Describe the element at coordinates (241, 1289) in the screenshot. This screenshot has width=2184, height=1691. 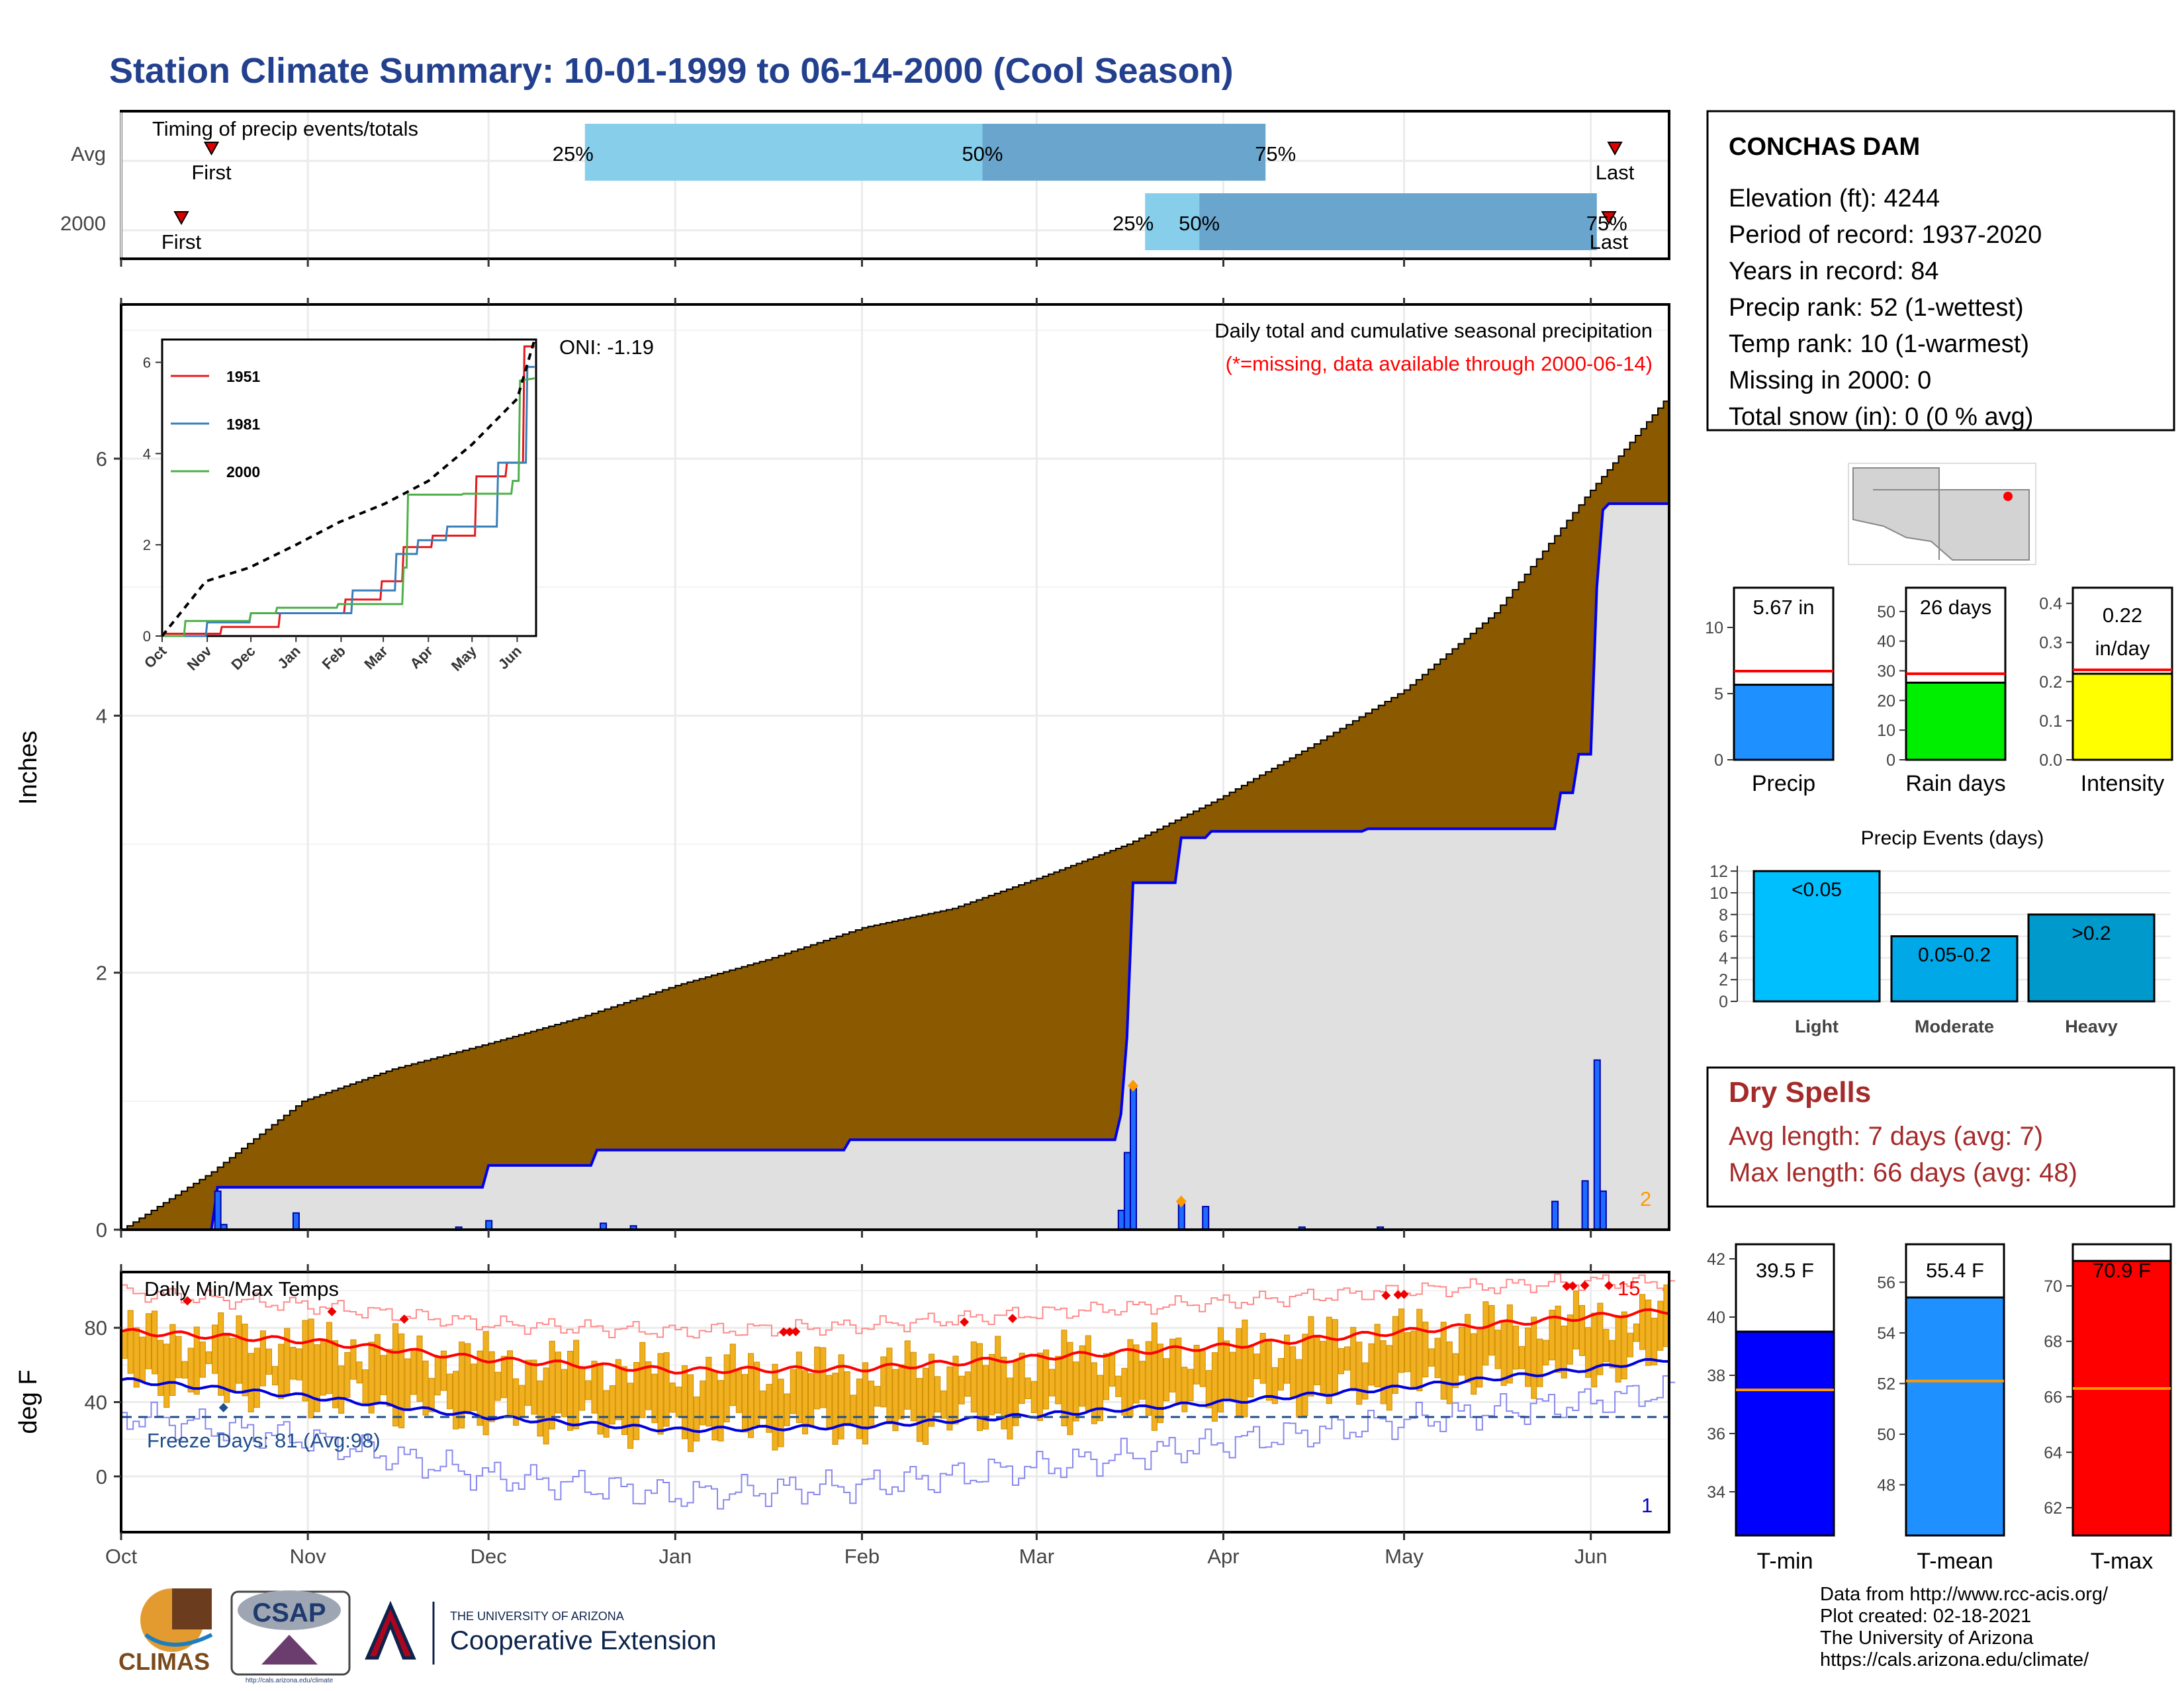
I see `temp-title: Daily Min/Max Temps` at that location.